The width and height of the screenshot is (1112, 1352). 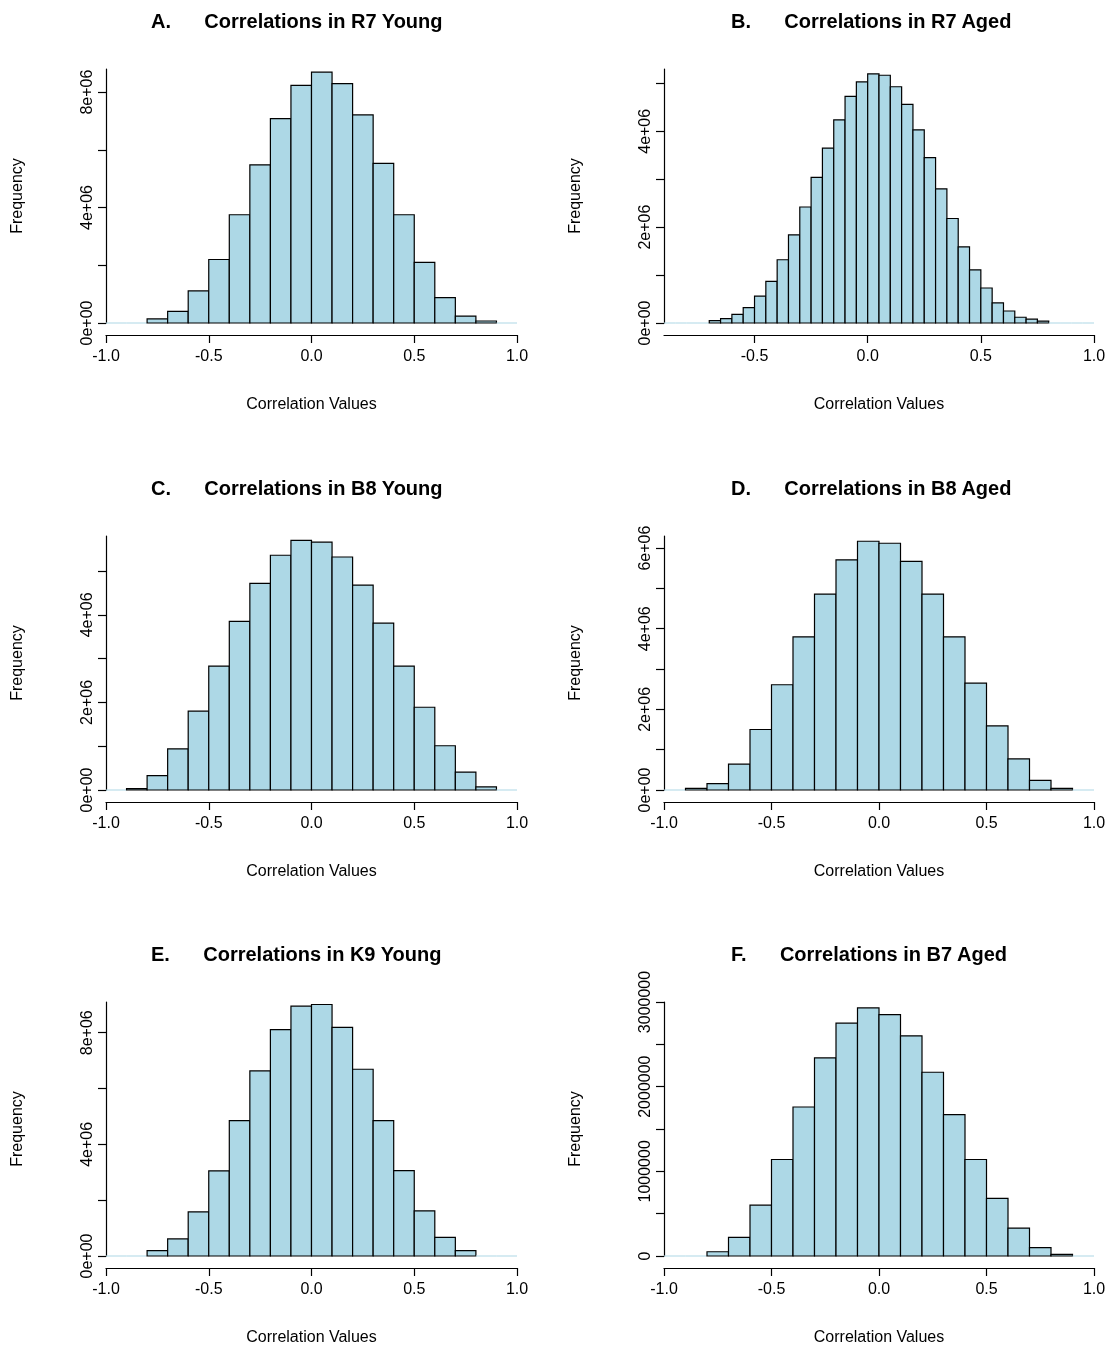 What do you see at coordinates (871, 21) in the screenshot?
I see `chart-title: B. Correlations in R7 Aged` at bounding box center [871, 21].